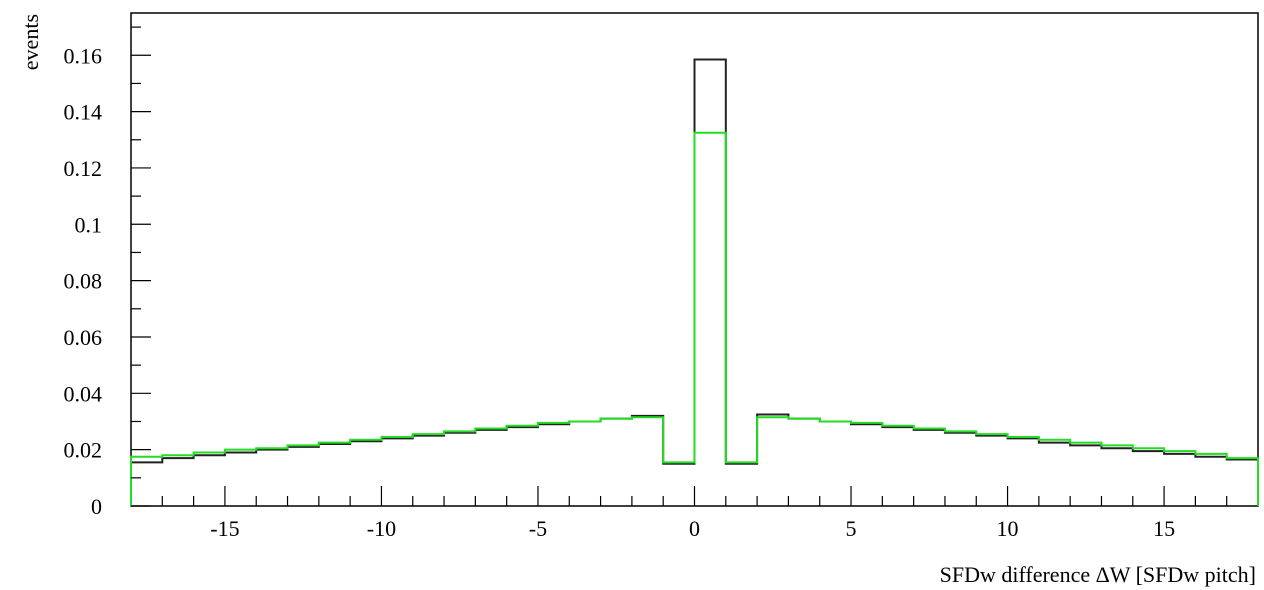 The height and width of the screenshot is (590, 1264). What do you see at coordinates (96, 506) in the screenshot?
I see `y-tick-label: 0` at bounding box center [96, 506].